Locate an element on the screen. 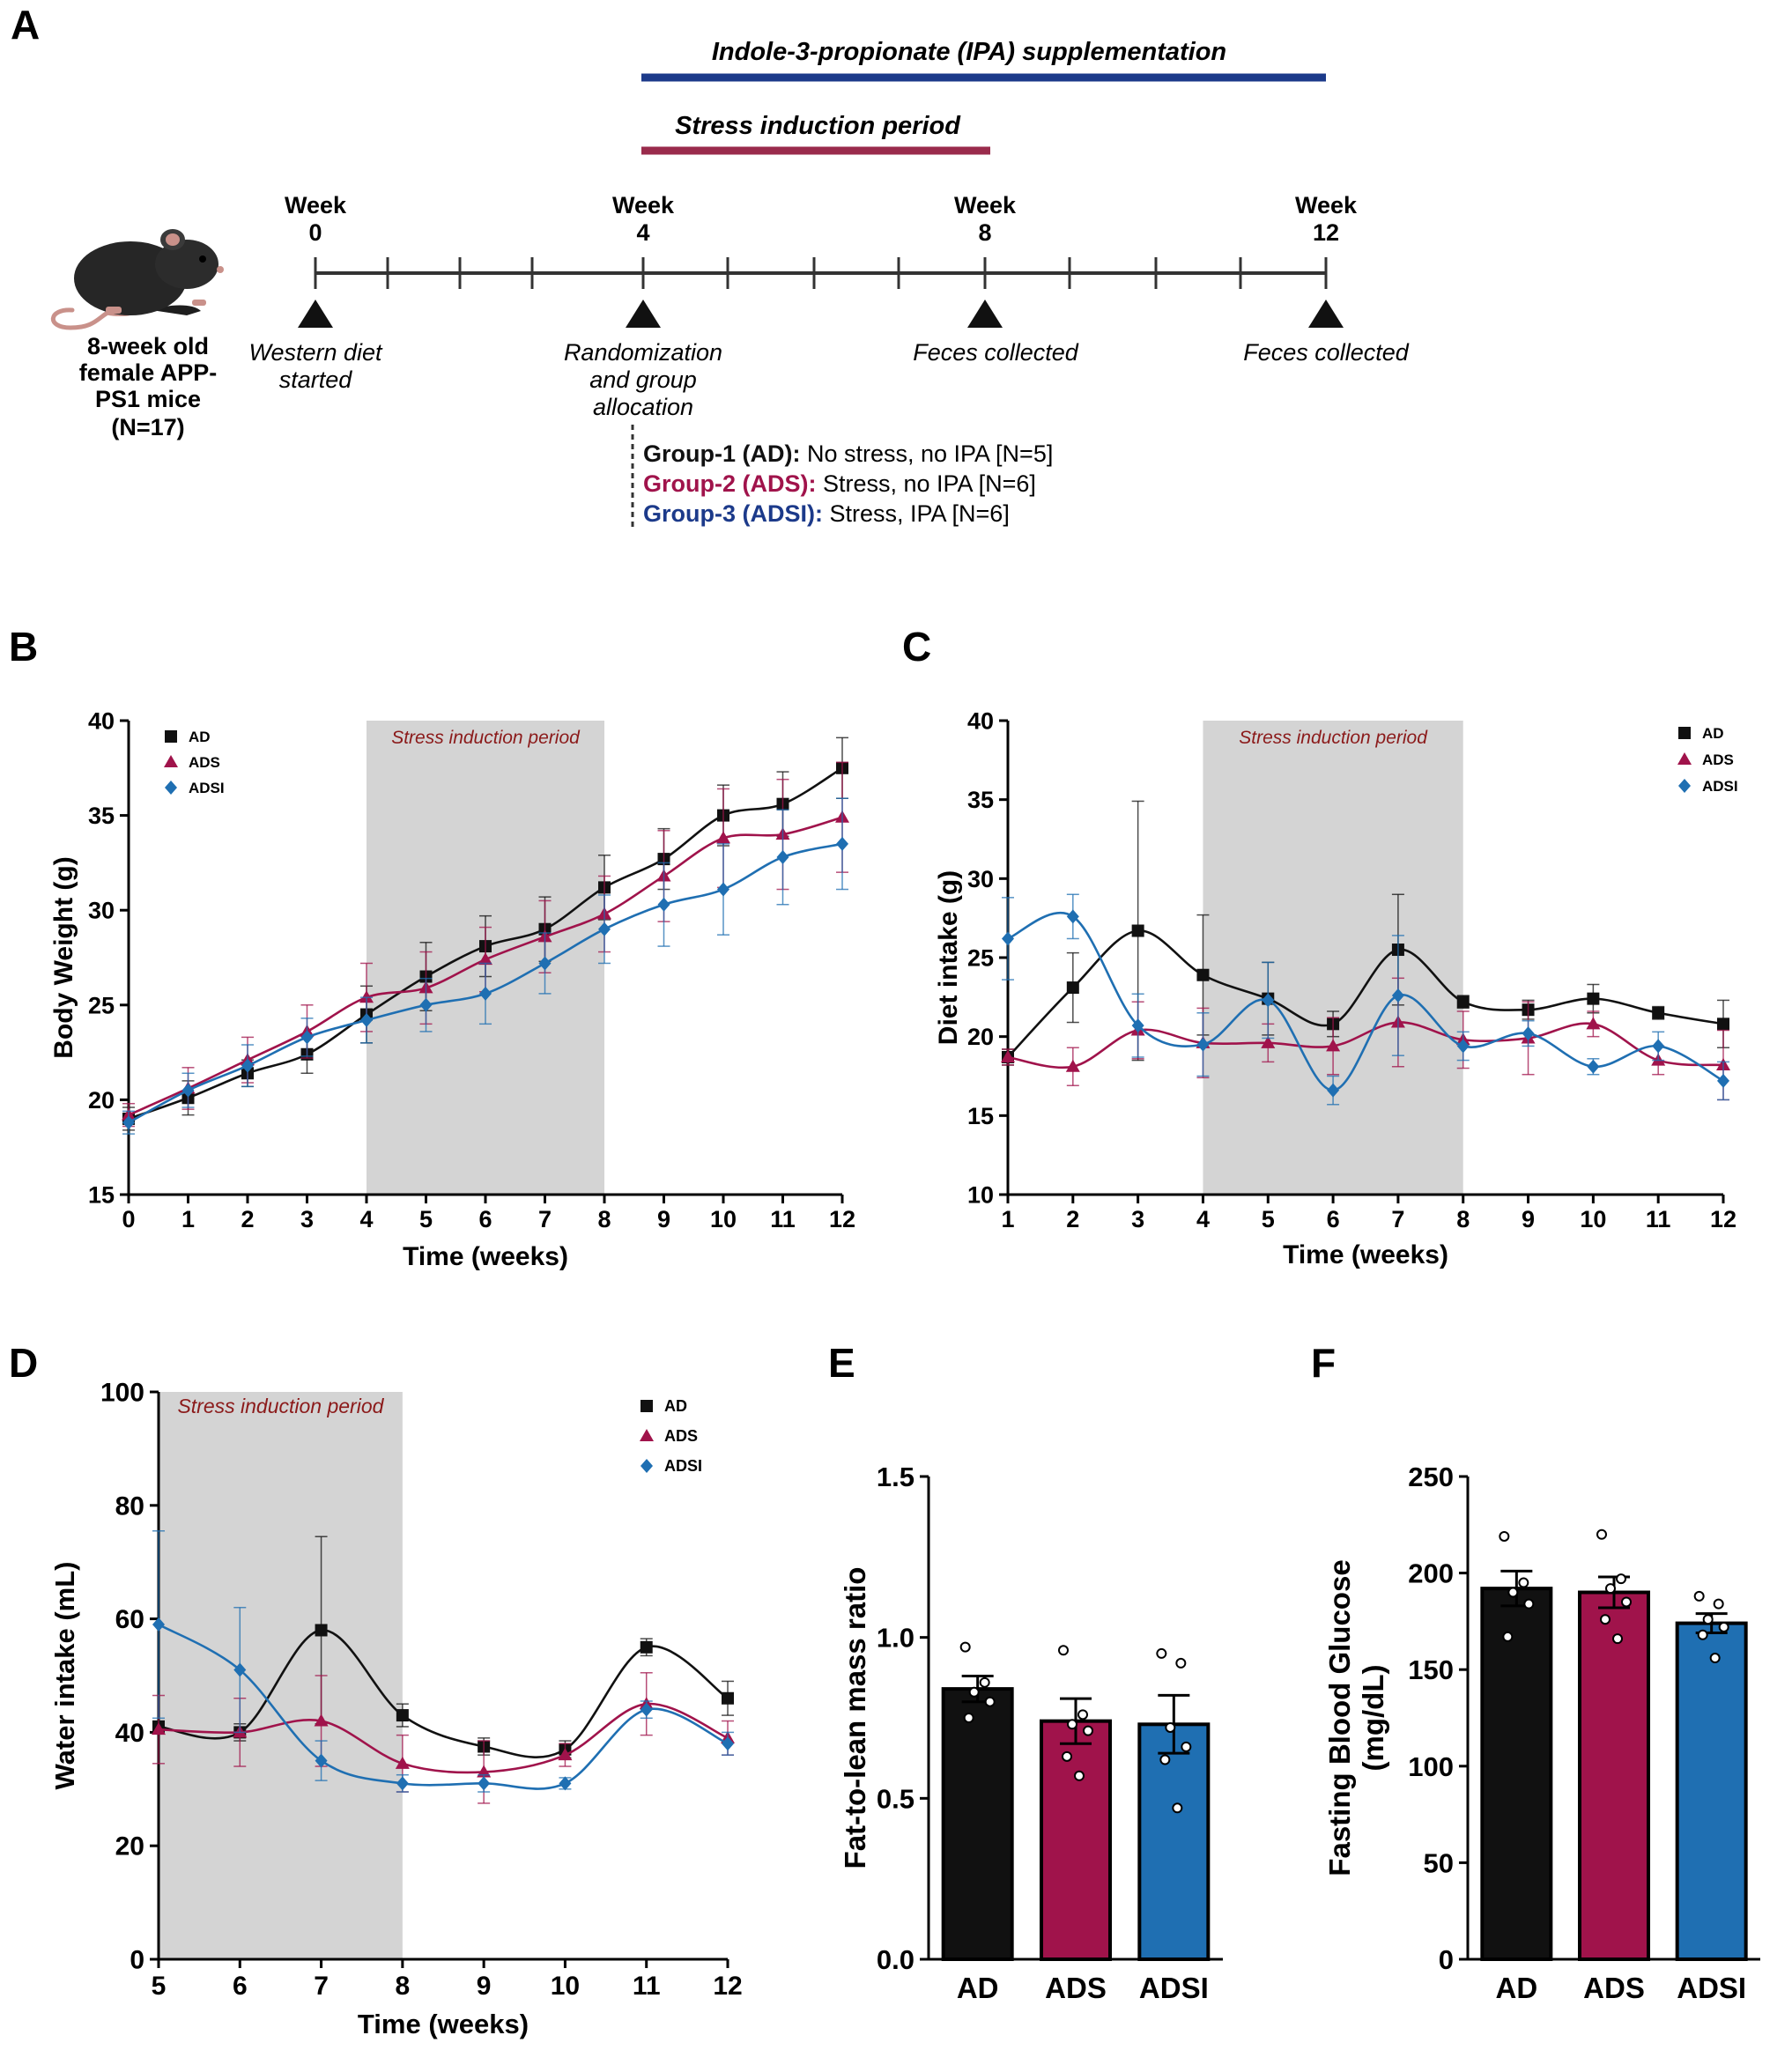 Image resolution: width=1792 pixels, height=2050 pixels. y-tick-label-f-1: 50 is located at coordinates (1439, 1862).